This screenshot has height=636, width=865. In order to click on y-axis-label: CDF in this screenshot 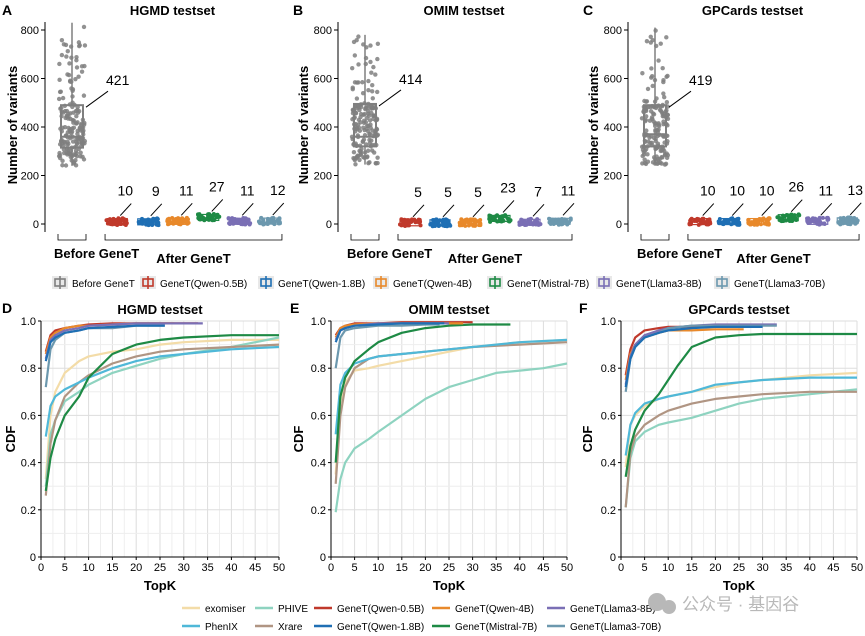, I will do `click(298, 439)`.